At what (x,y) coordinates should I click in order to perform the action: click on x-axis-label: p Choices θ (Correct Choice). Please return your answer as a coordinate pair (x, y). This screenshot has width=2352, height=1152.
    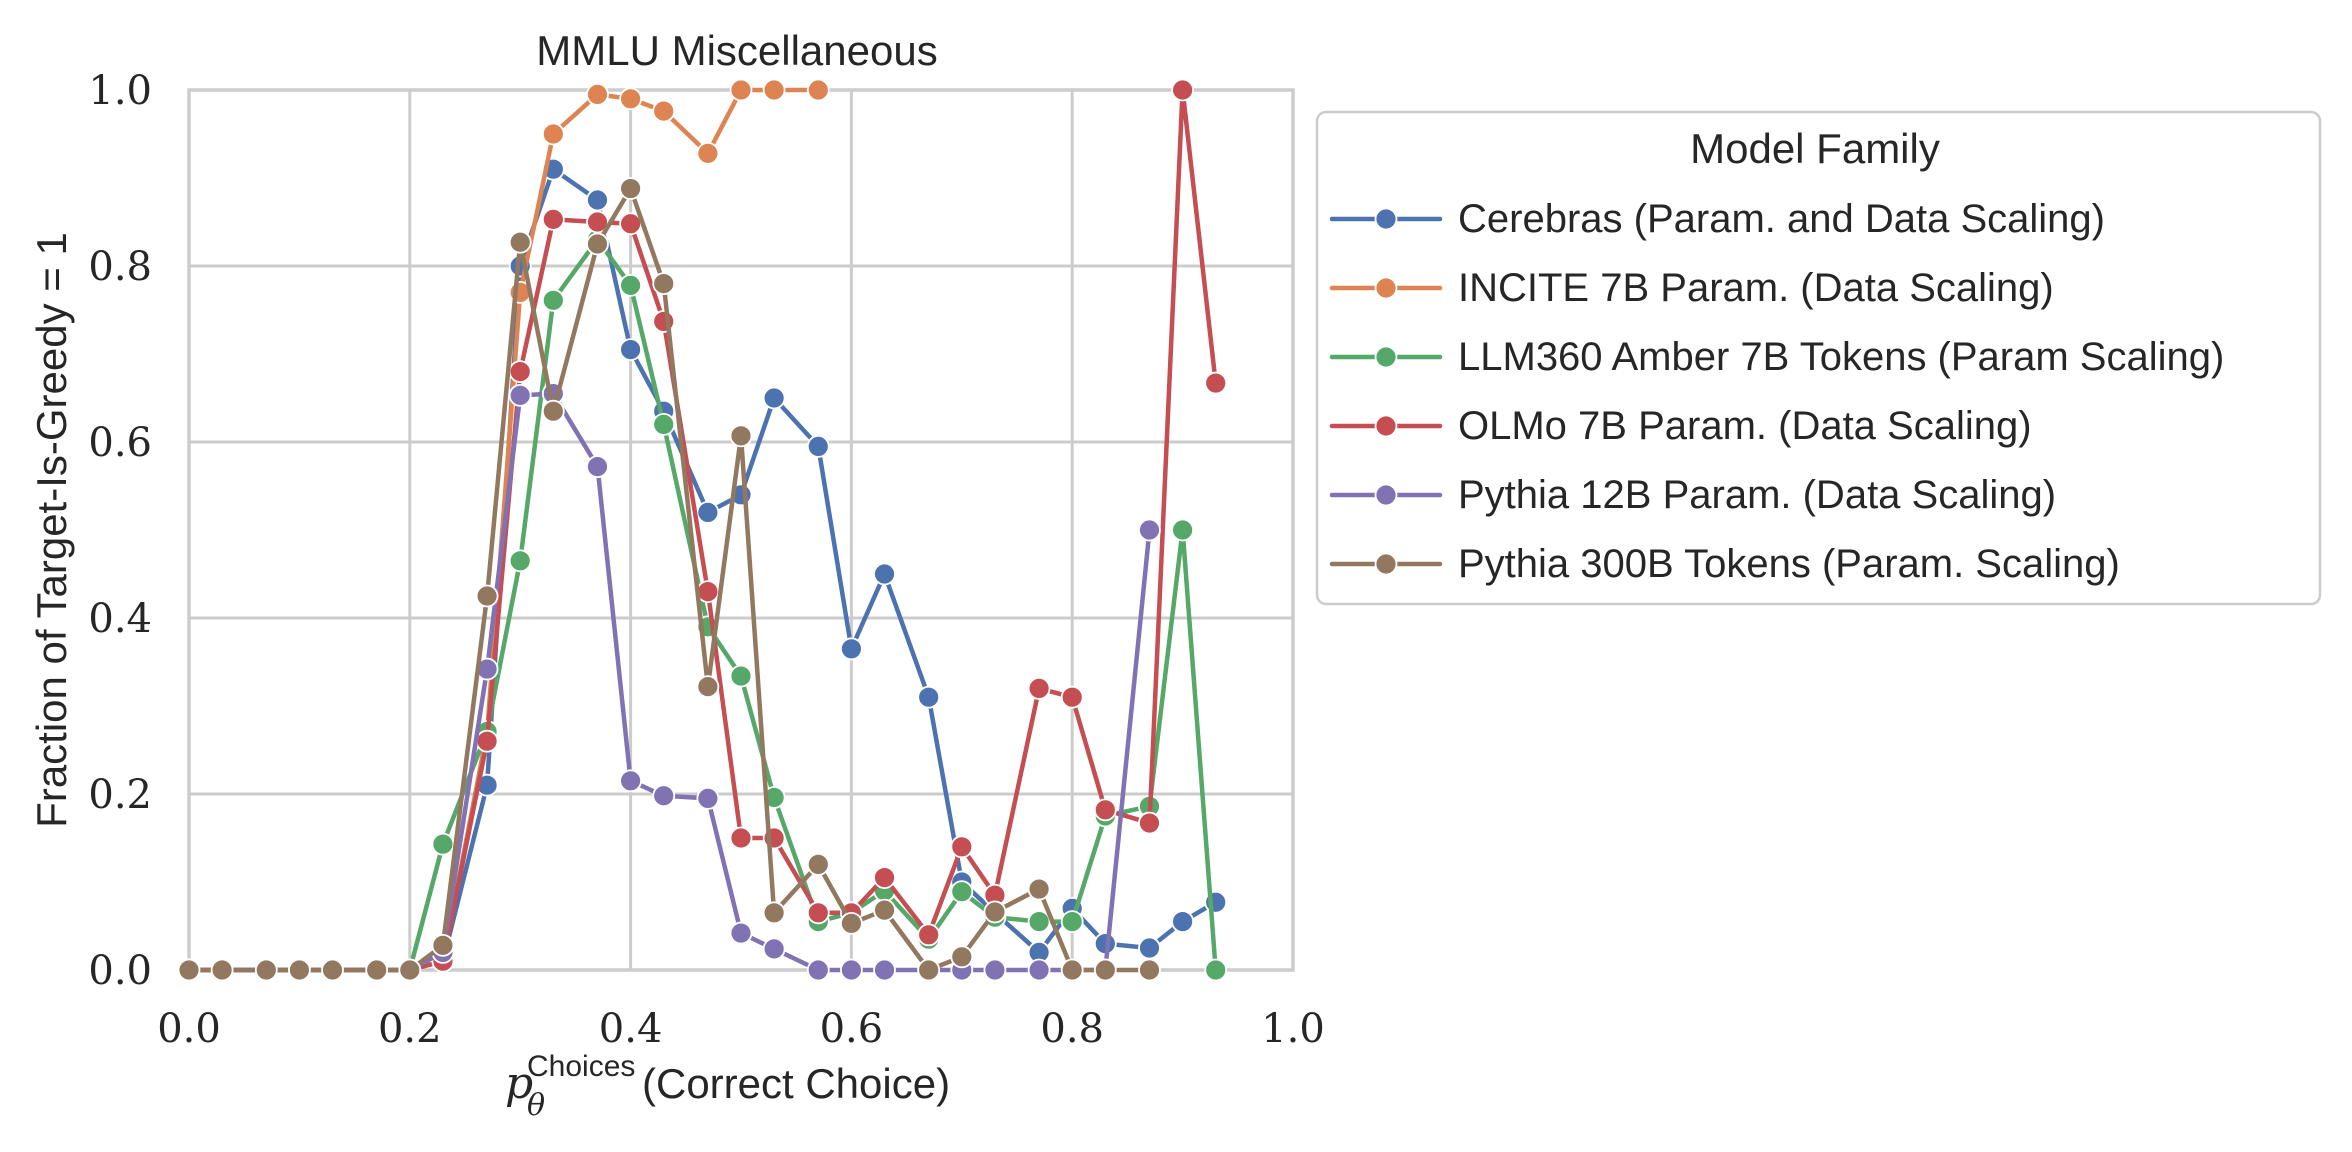
    Looking at the image, I should click on (727, 1086).